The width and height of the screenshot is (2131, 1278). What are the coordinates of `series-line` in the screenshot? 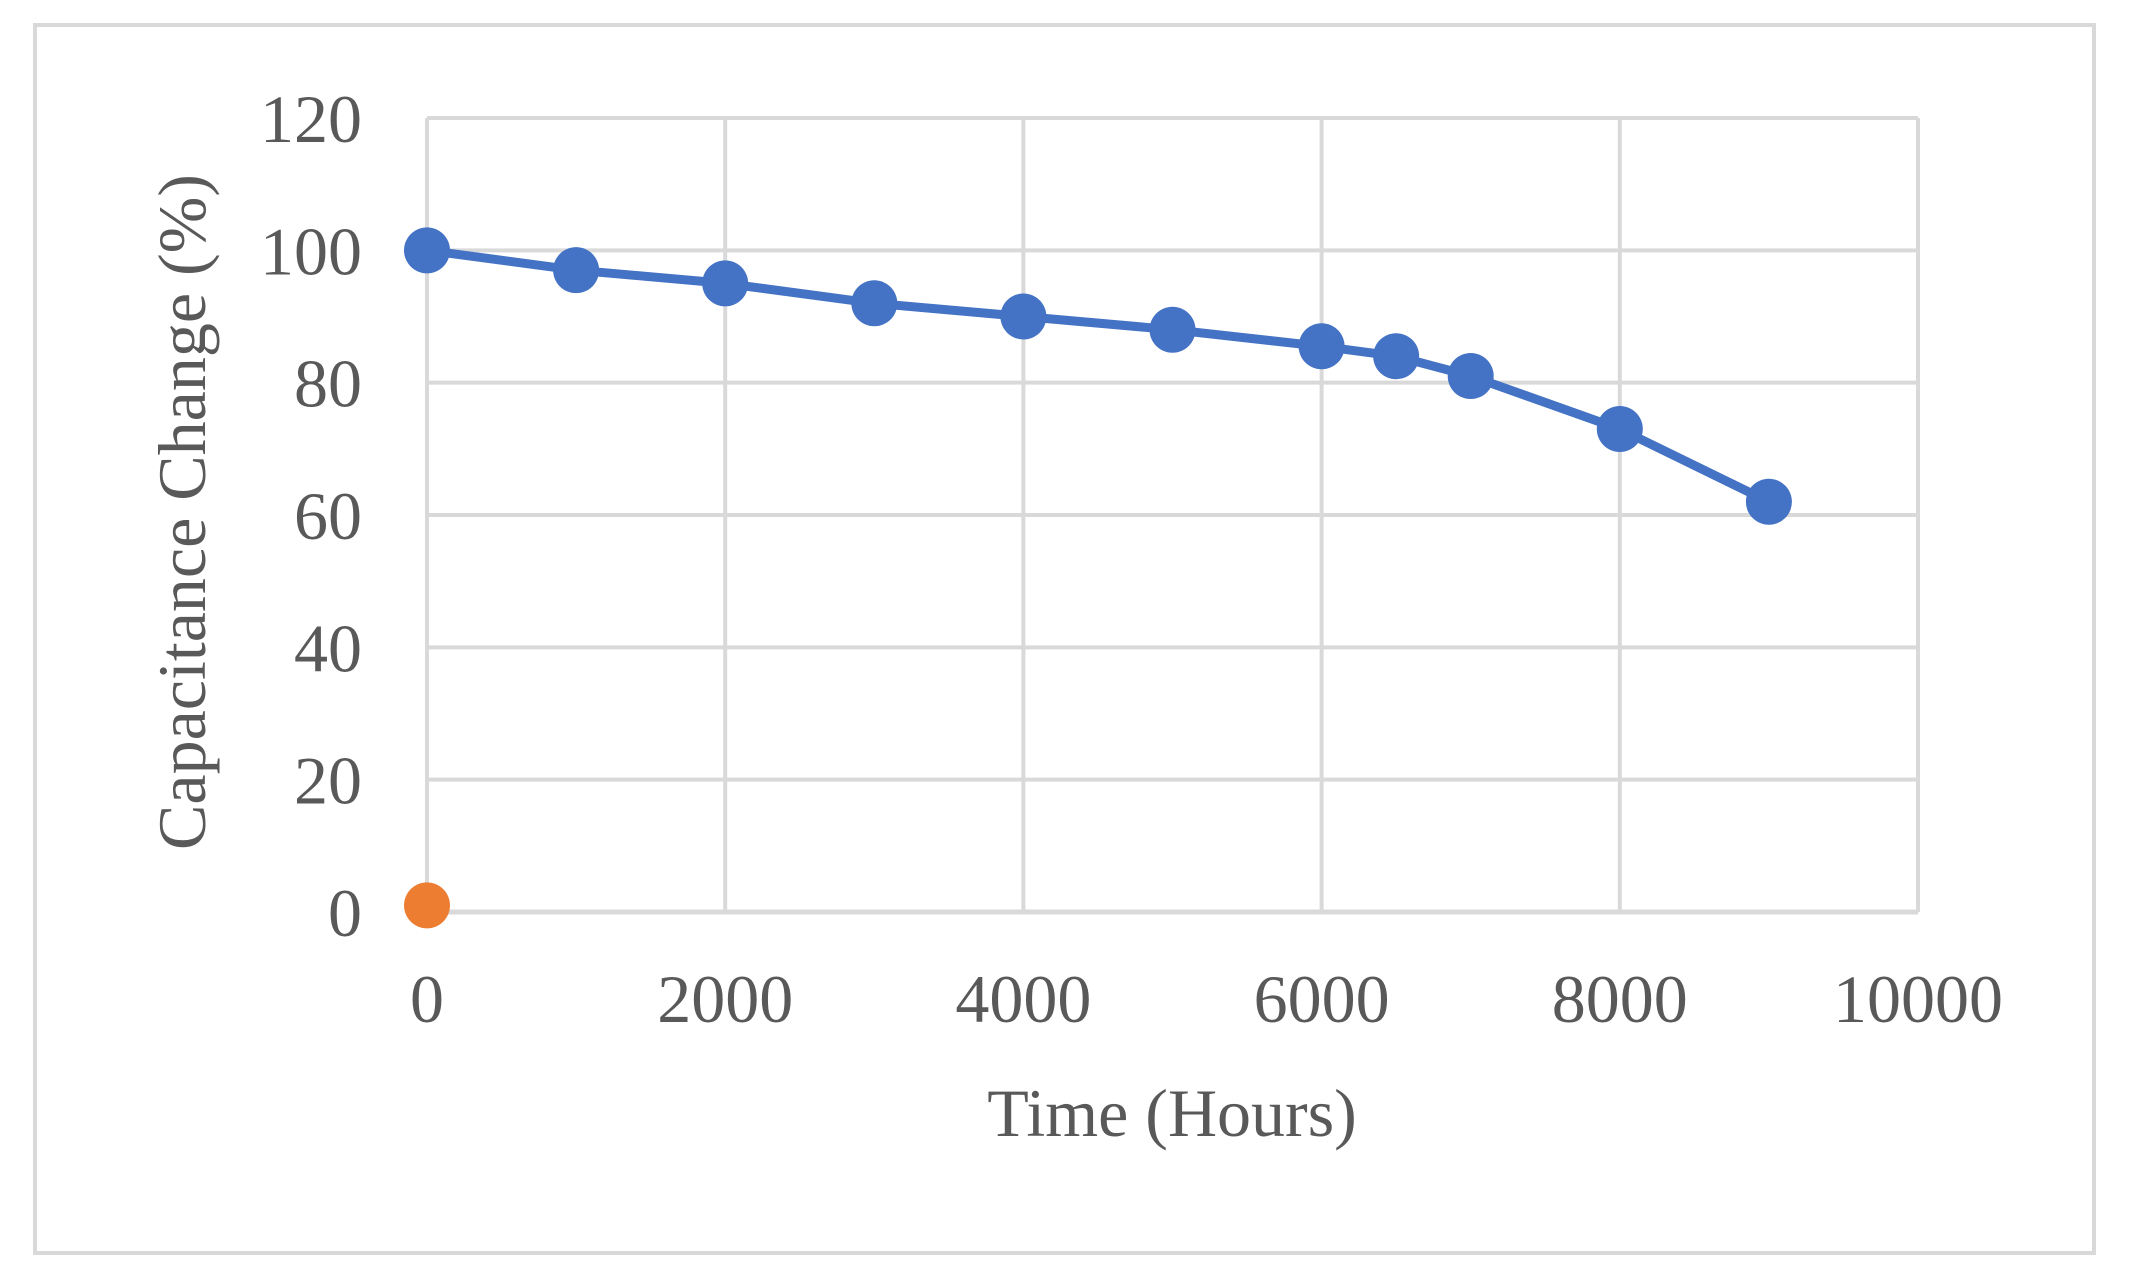 It's located at (1098, 376).